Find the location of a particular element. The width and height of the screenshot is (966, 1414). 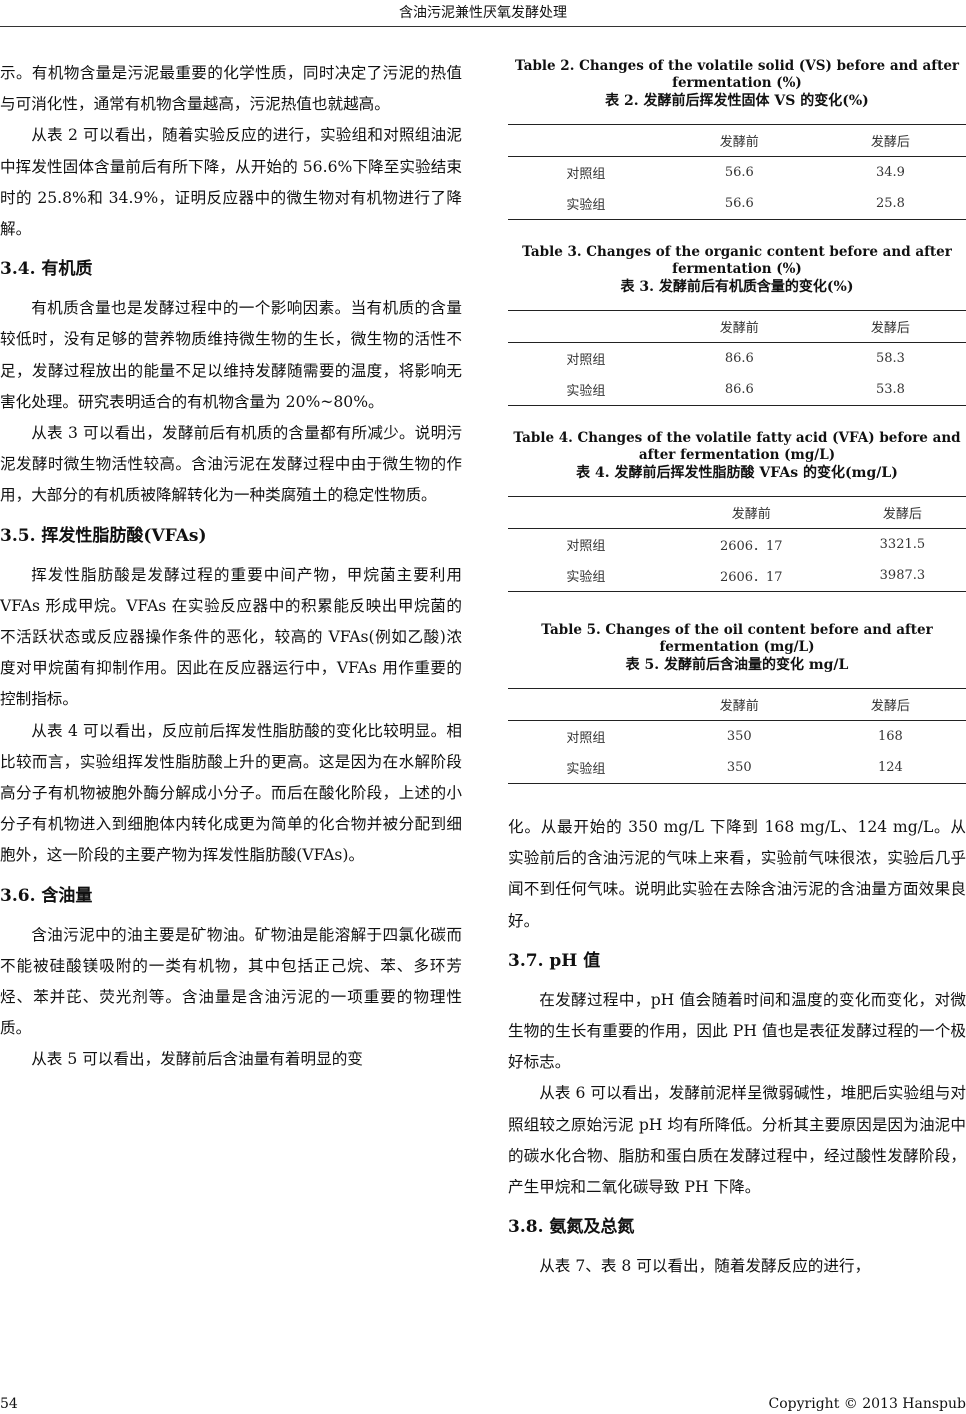

table-row: 实验组 2606．17 3987.3 is located at coordinates (737, 576).